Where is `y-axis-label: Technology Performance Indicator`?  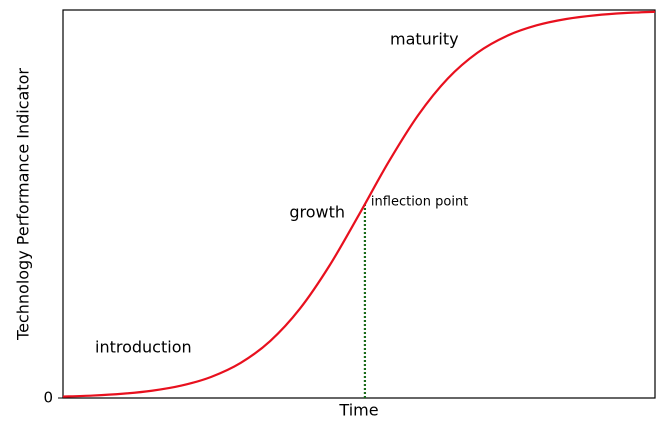
y-axis-label: Technology Performance Indicator is located at coordinates (23, 204).